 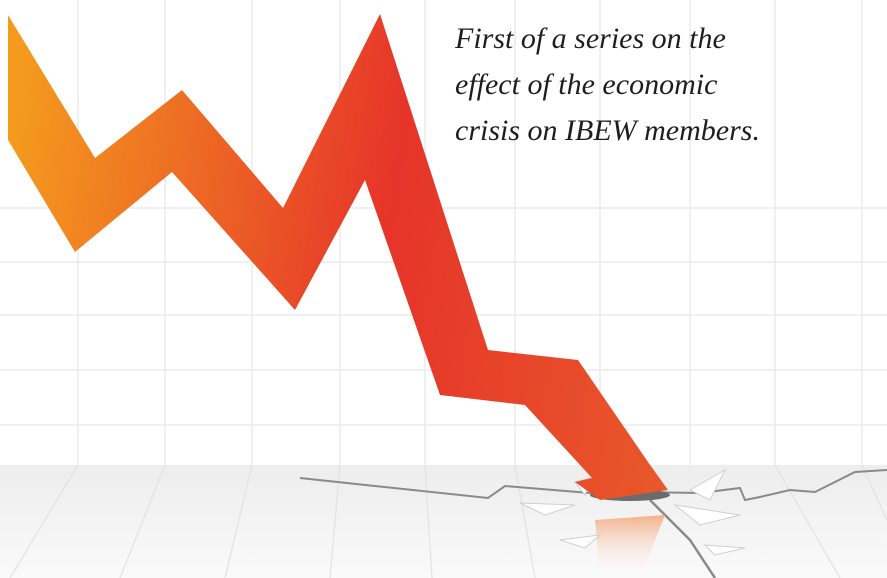 I want to click on shards, so click(x=632, y=512).